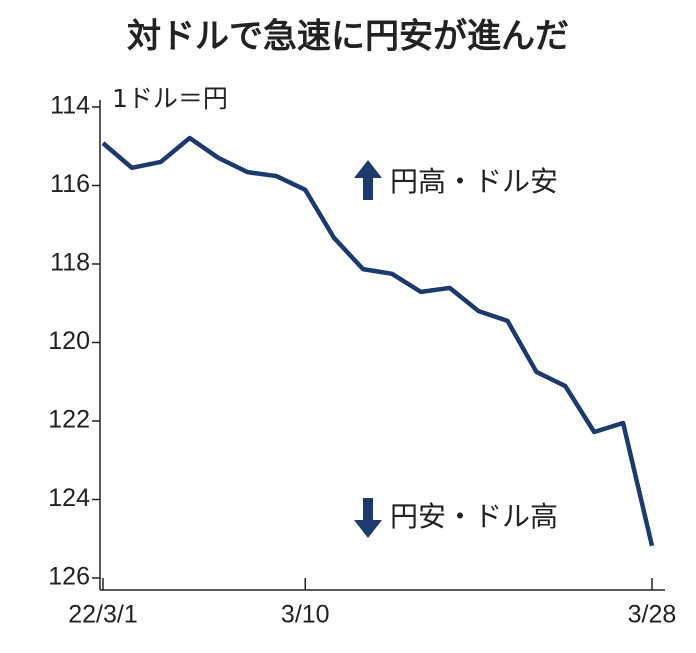 The height and width of the screenshot is (653, 696). I want to click on y-tick-label: 124, so click(69, 498).